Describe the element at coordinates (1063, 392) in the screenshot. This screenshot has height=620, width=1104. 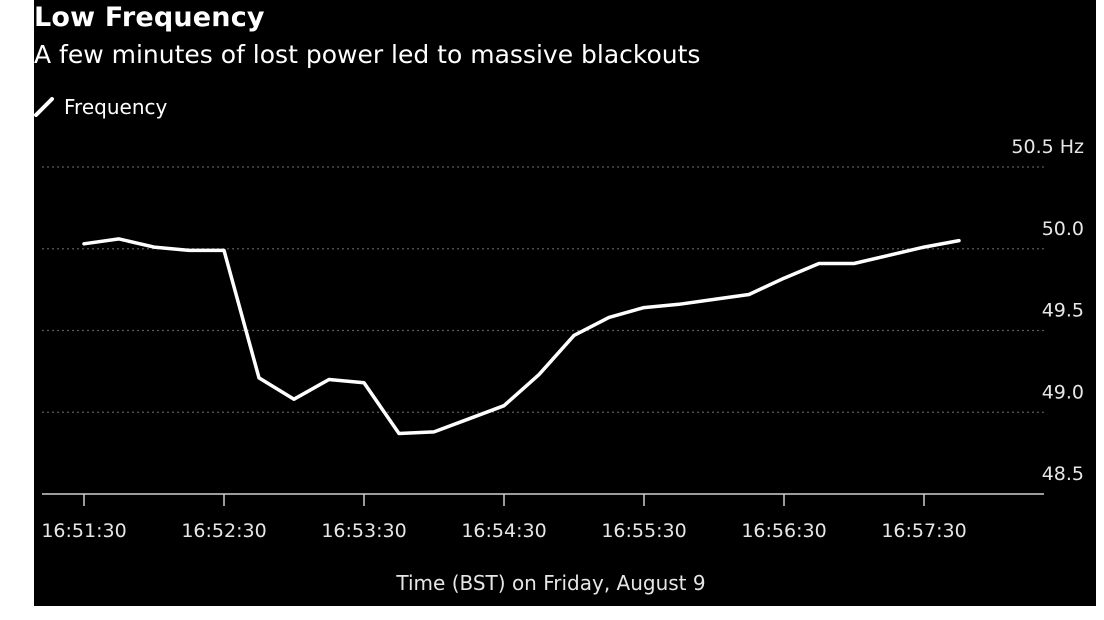
I see `y-tick-label: 49.0` at that location.